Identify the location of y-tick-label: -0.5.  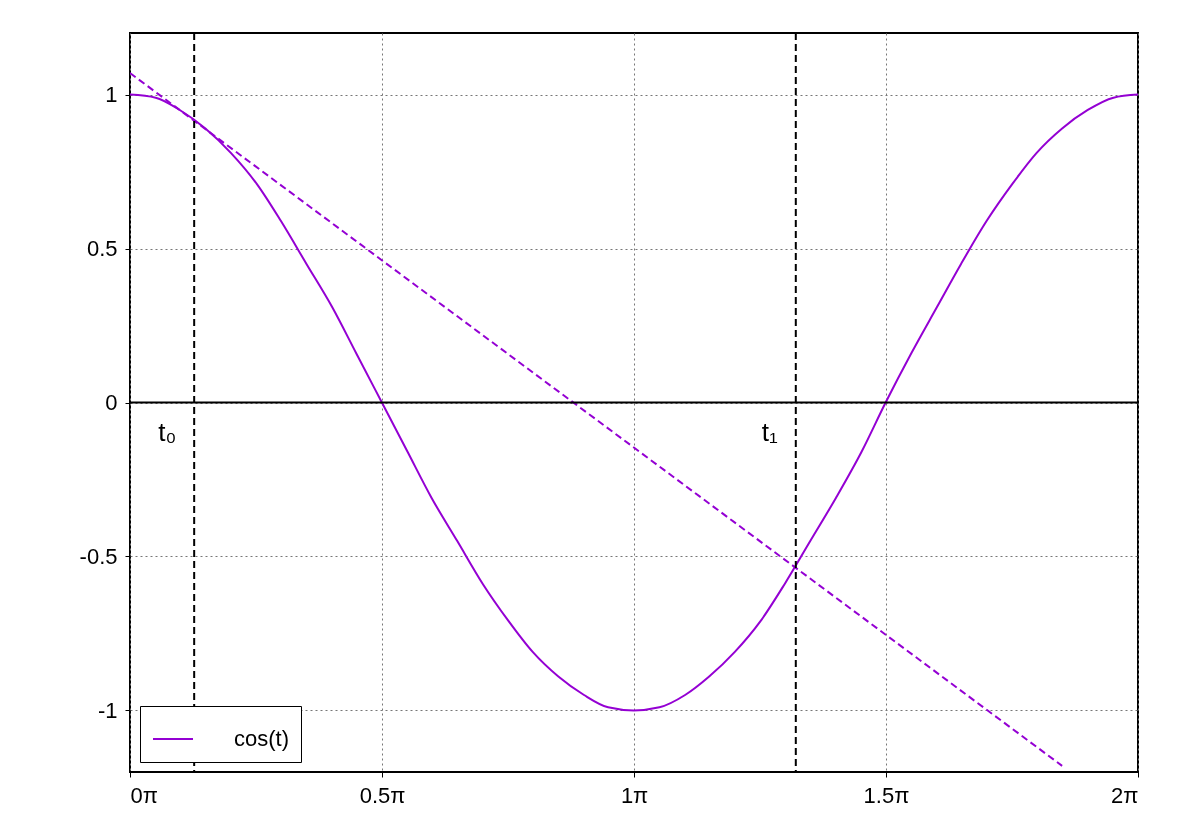
(98, 556).